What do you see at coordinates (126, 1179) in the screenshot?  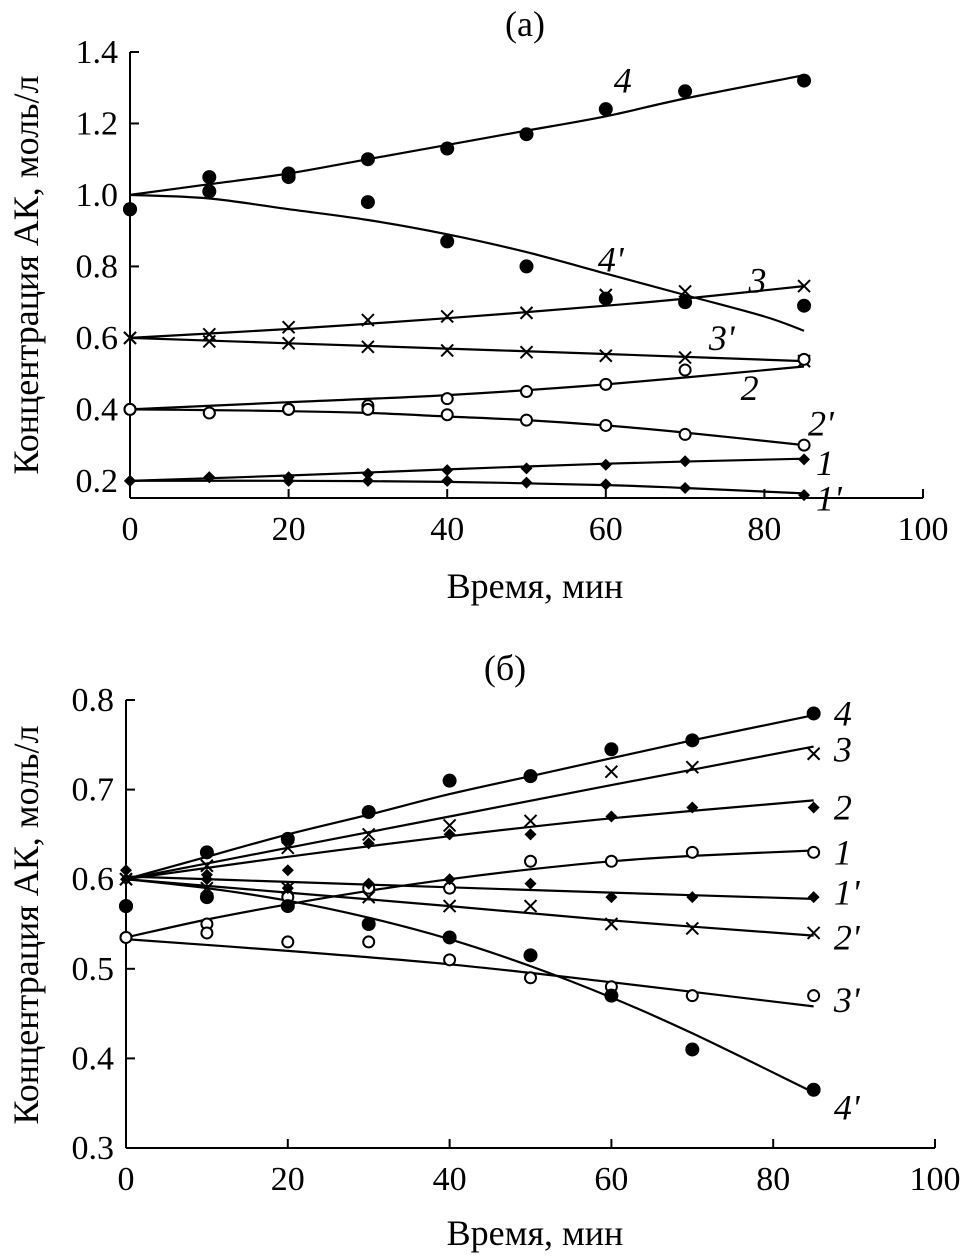 I see `panel-b-x-tick-label: 0` at bounding box center [126, 1179].